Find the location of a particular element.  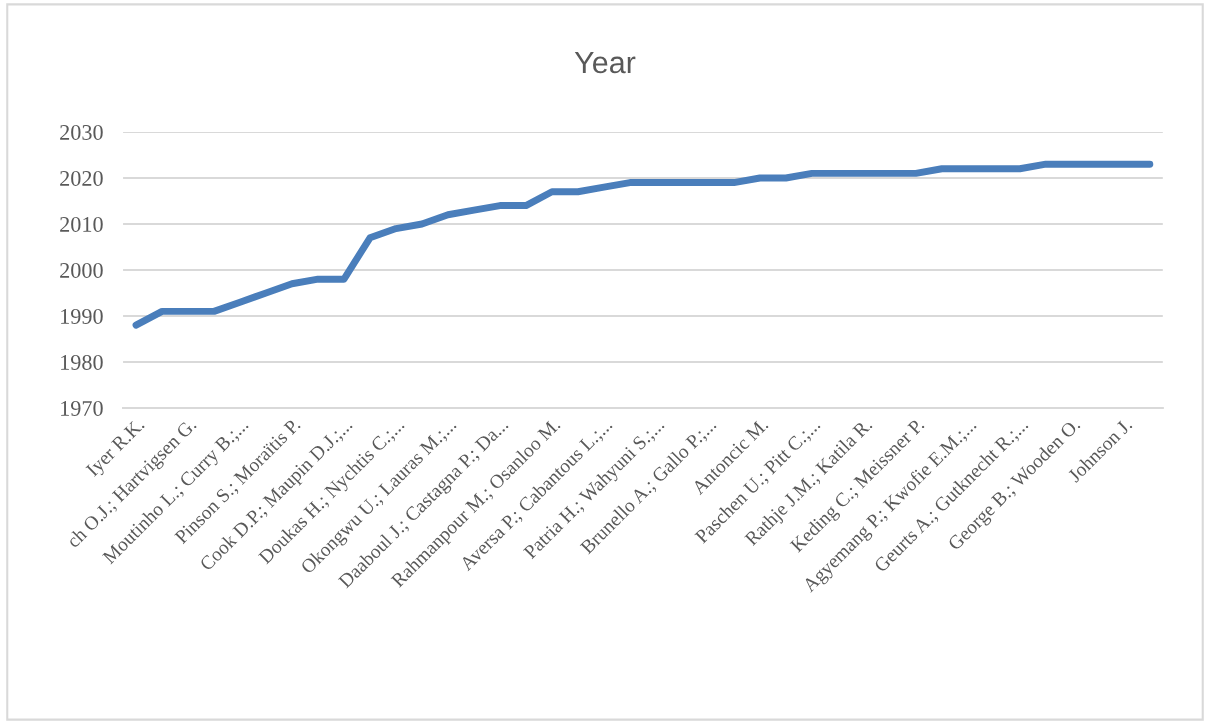

chart-title: Year is located at coordinates (605, 63).